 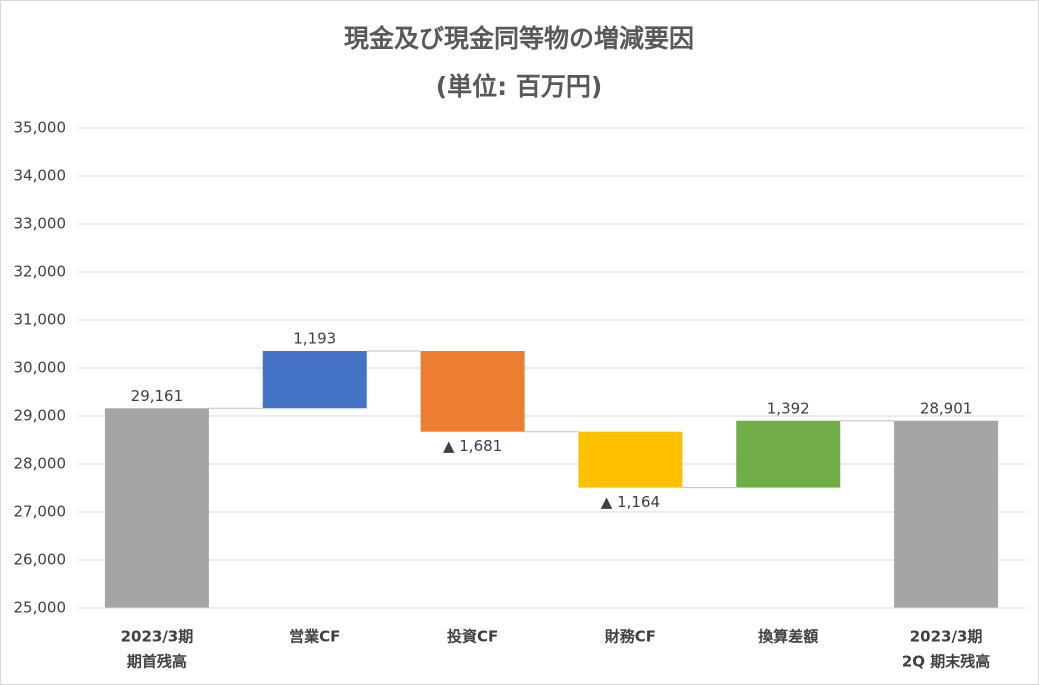 I want to click on y-tick-label: 35,000, so click(x=40, y=128).